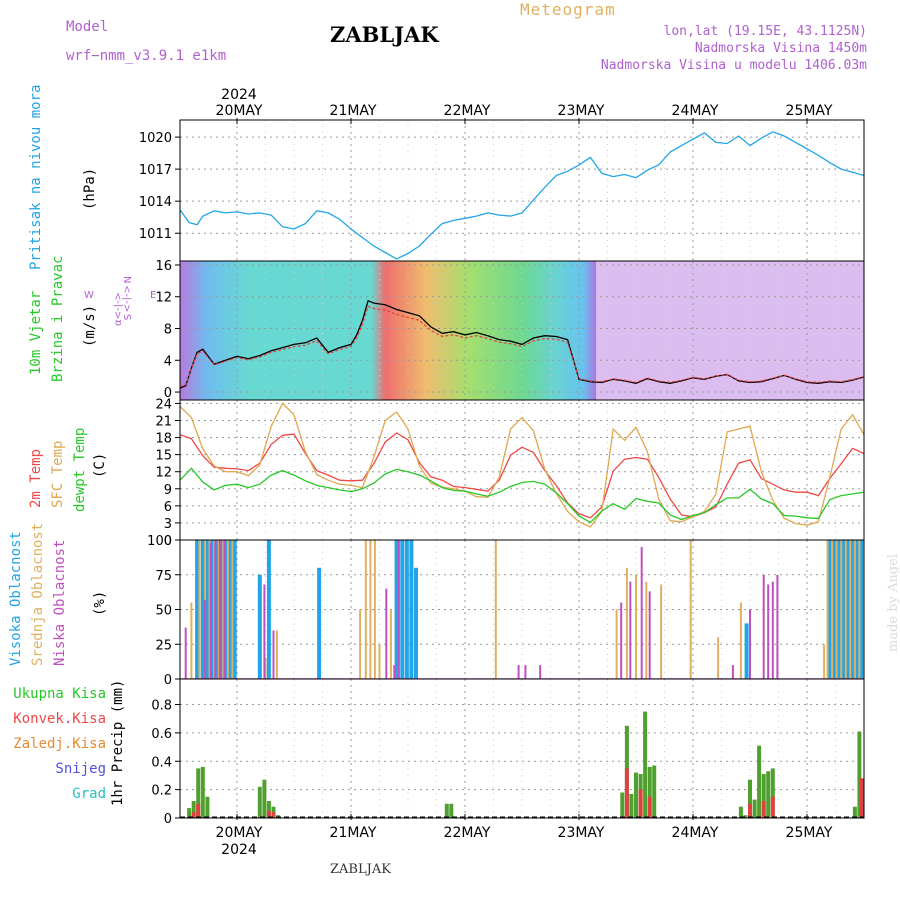  I want to click on ytick-label-pressure: 1020, so click(155, 138).